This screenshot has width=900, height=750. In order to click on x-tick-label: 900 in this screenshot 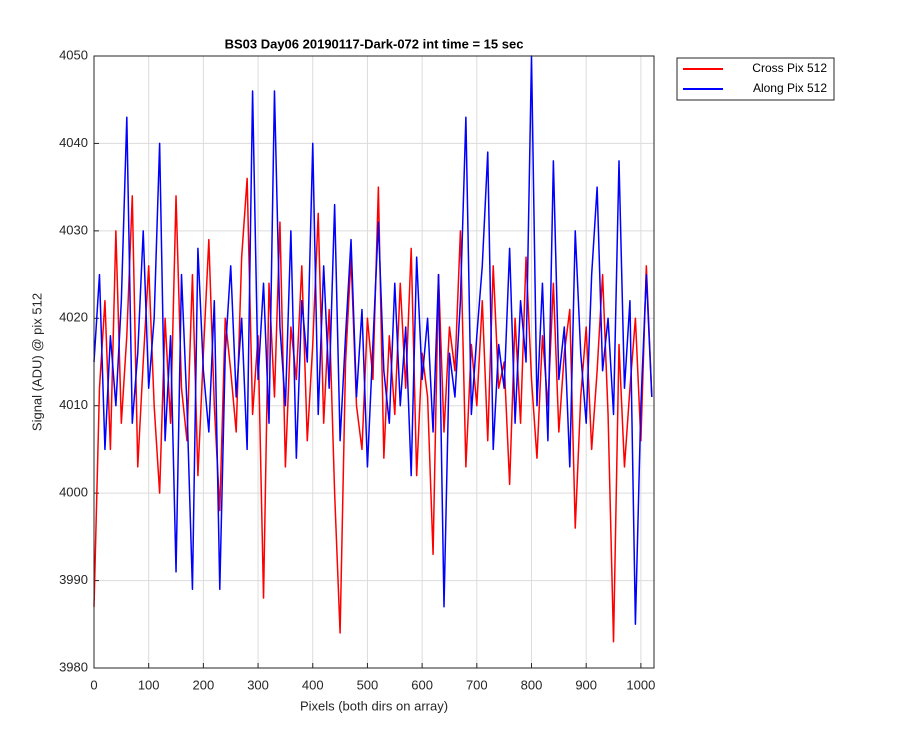, I will do `click(586, 684)`.